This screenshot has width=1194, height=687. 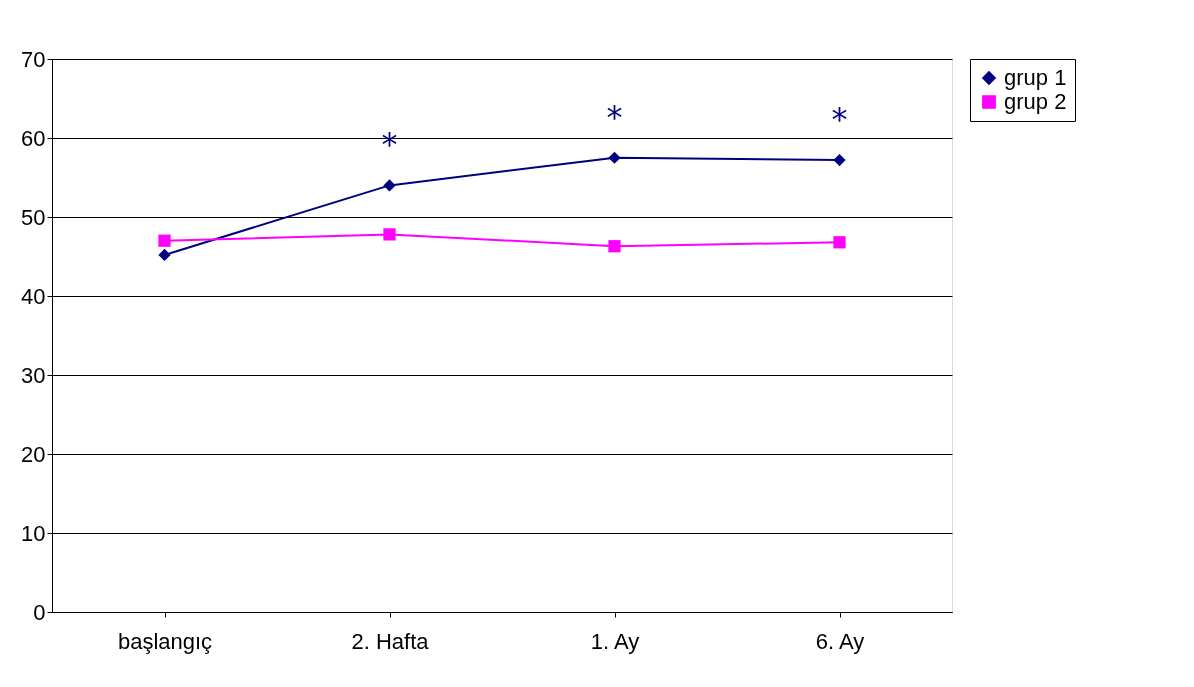 What do you see at coordinates (39, 612) in the screenshot?
I see `y-tick-label: 0` at bounding box center [39, 612].